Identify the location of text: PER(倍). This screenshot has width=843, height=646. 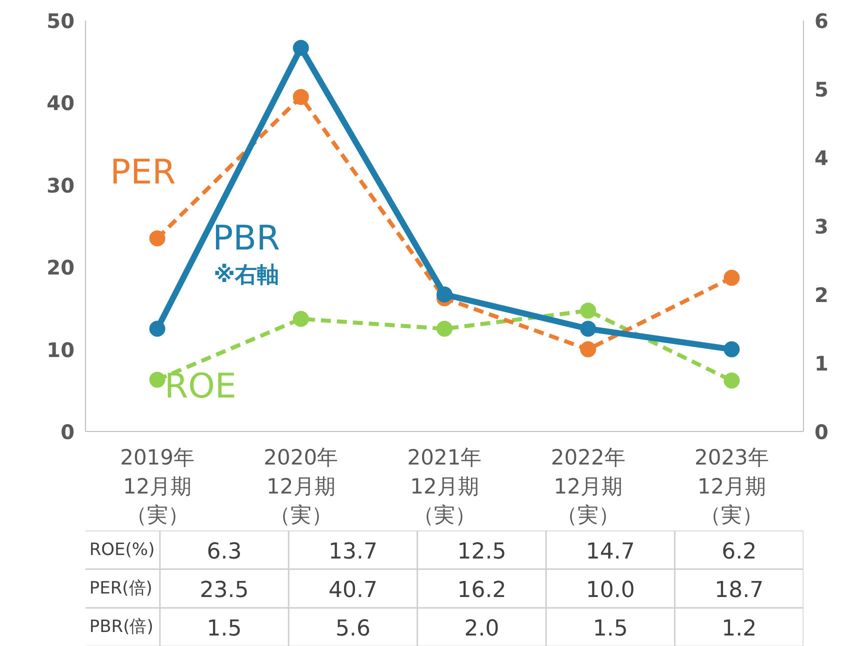
(120, 588).